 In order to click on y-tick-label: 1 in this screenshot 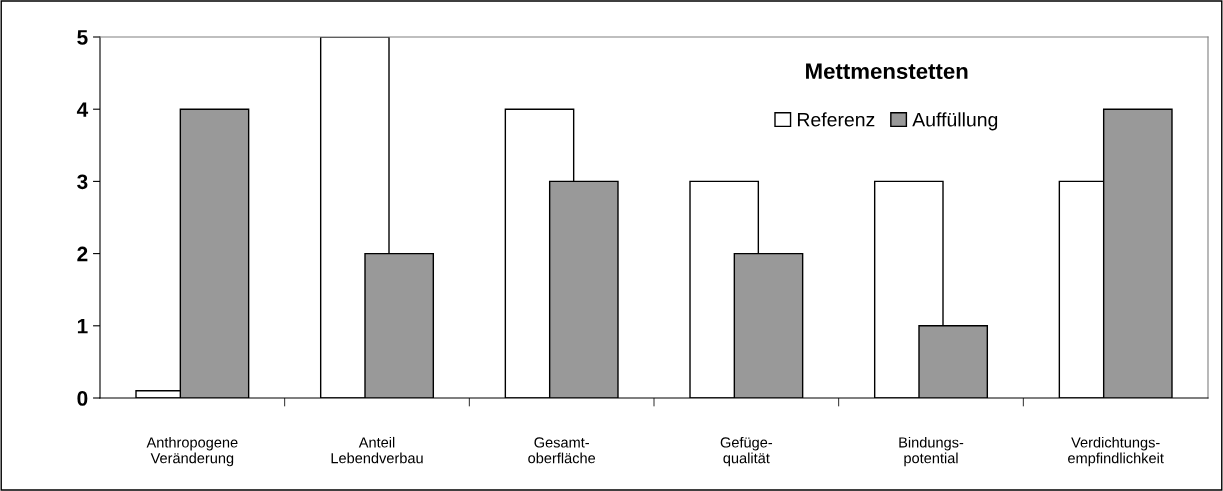, I will do `click(82, 326)`.